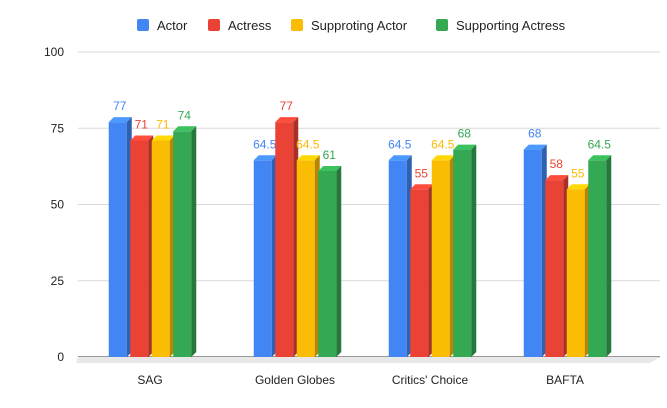 This screenshot has width=667, height=408. What do you see at coordinates (58, 281) in the screenshot?
I see `y-tick-label: 25` at bounding box center [58, 281].